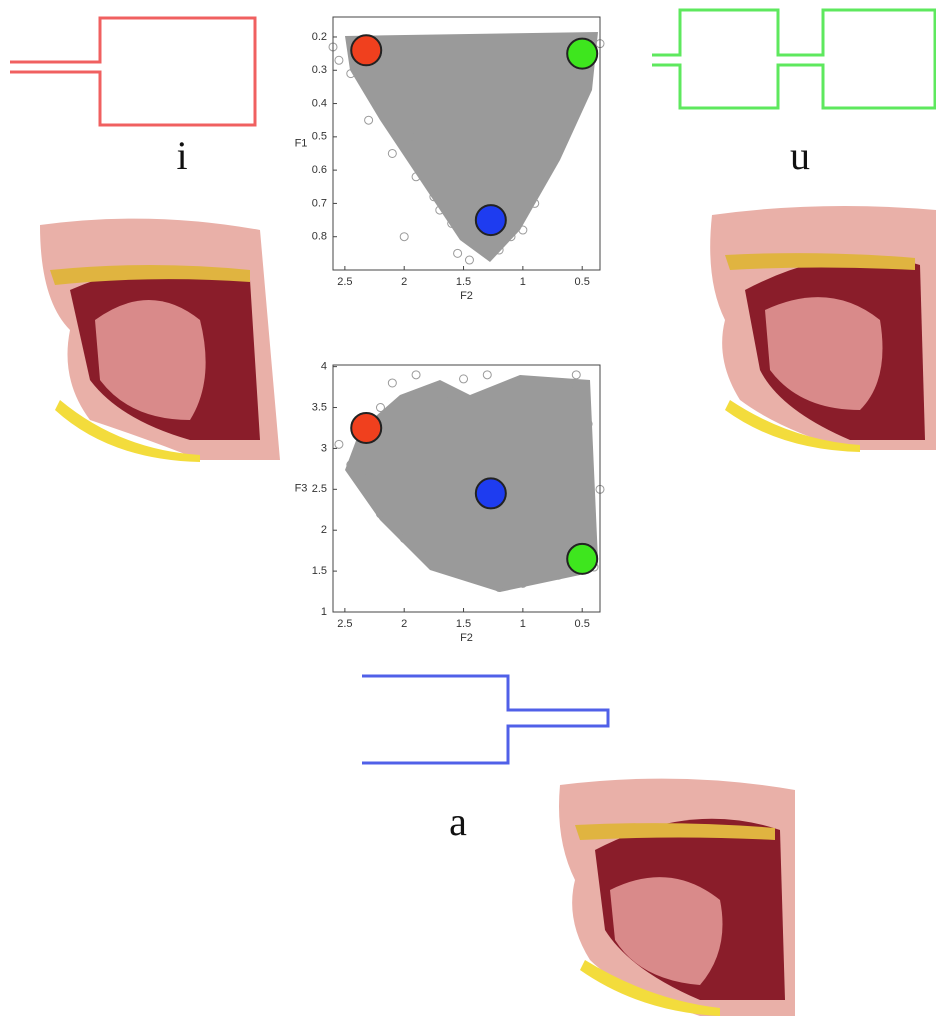 This screenshot has height=1016, width=936. Describe the element at coordinates (319, 237) in the screenshot. I see `y-tick-label: 0.8` at that location.